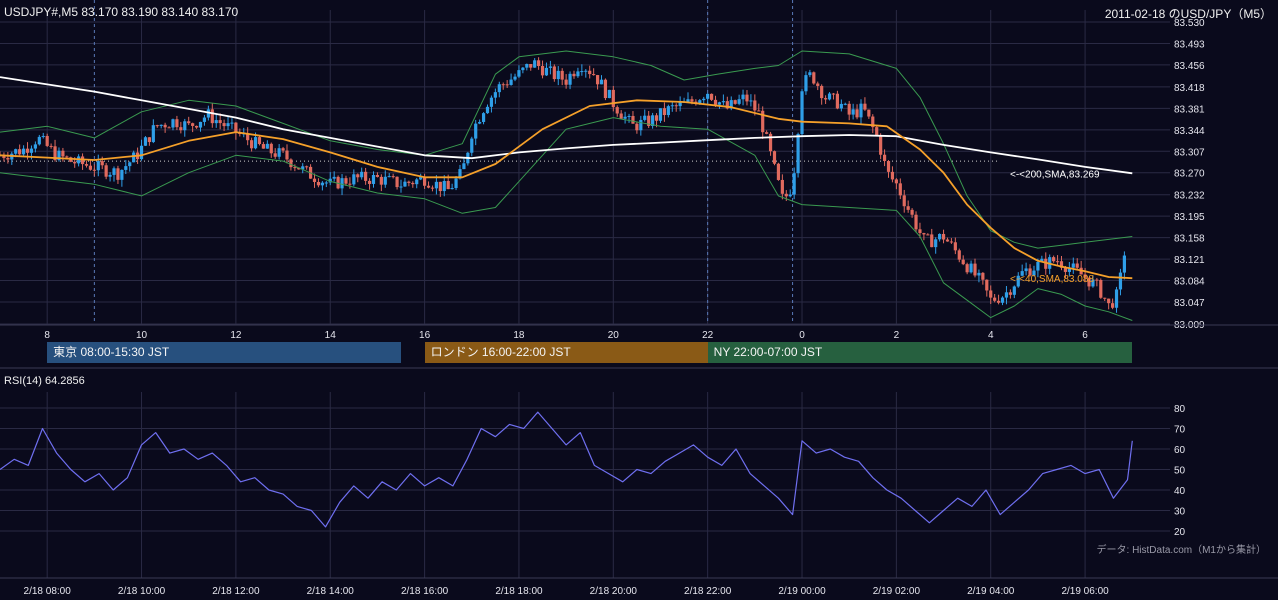  Describe the element at coordinates (519, 335) in the screenshot. I see `time-tick-label: 18` at that location.